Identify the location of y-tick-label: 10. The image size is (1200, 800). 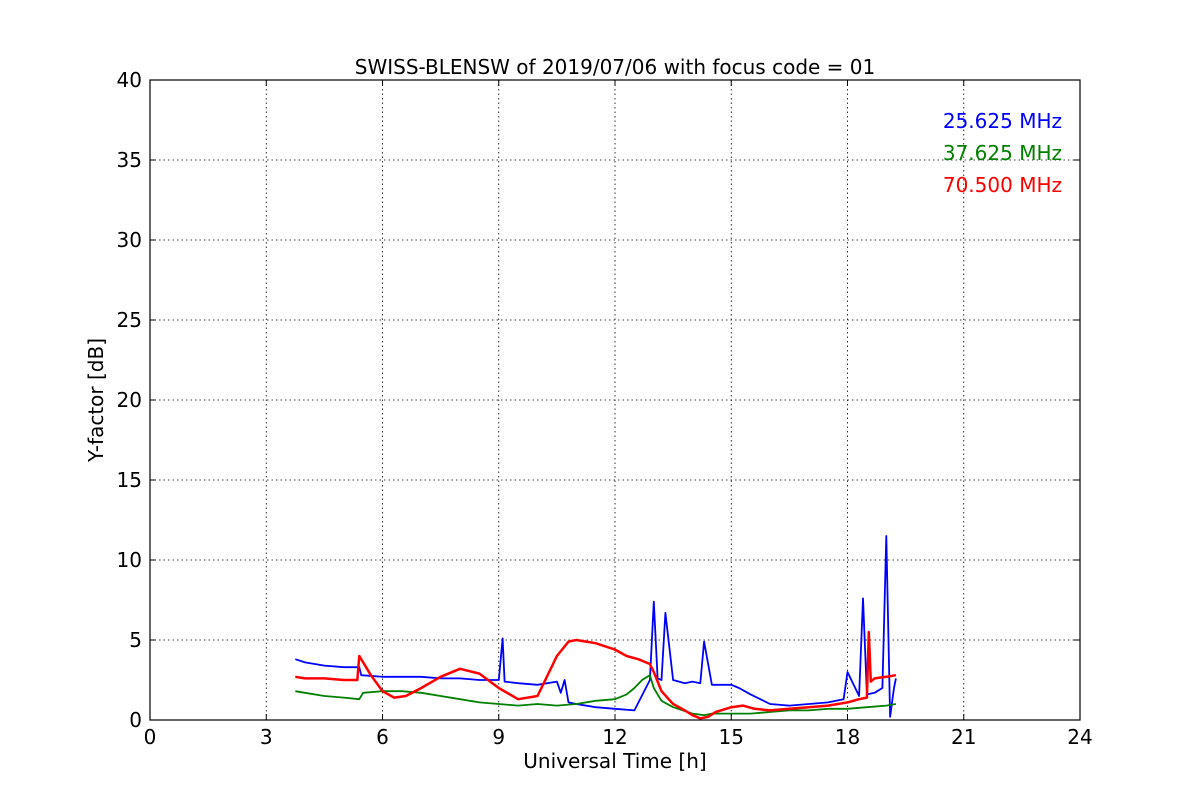
(129, 560).